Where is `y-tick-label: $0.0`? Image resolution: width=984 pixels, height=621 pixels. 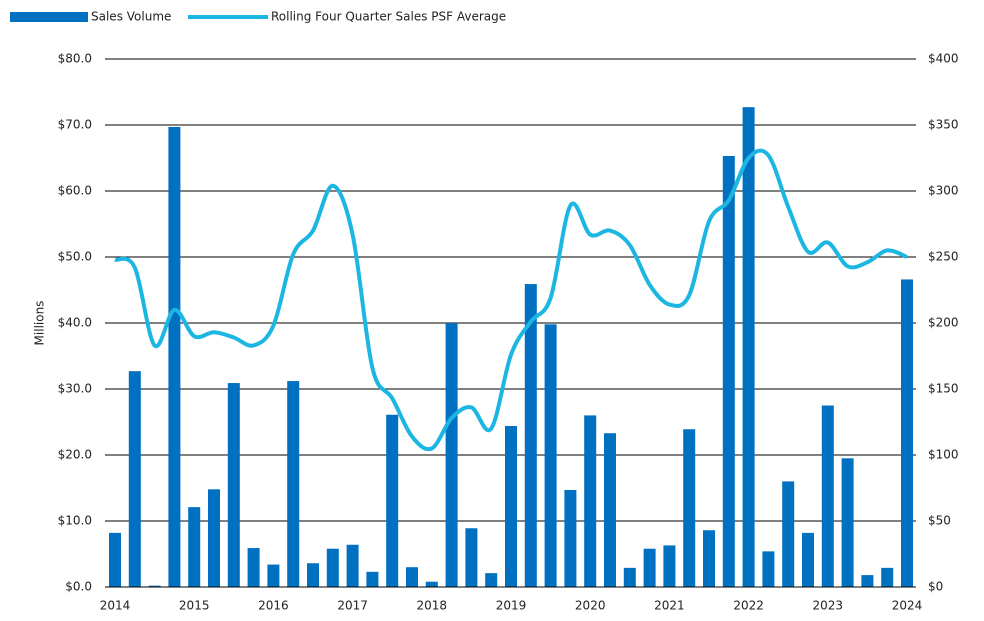 y-tick-label: $0.0 is located at coordinates (78, 587).